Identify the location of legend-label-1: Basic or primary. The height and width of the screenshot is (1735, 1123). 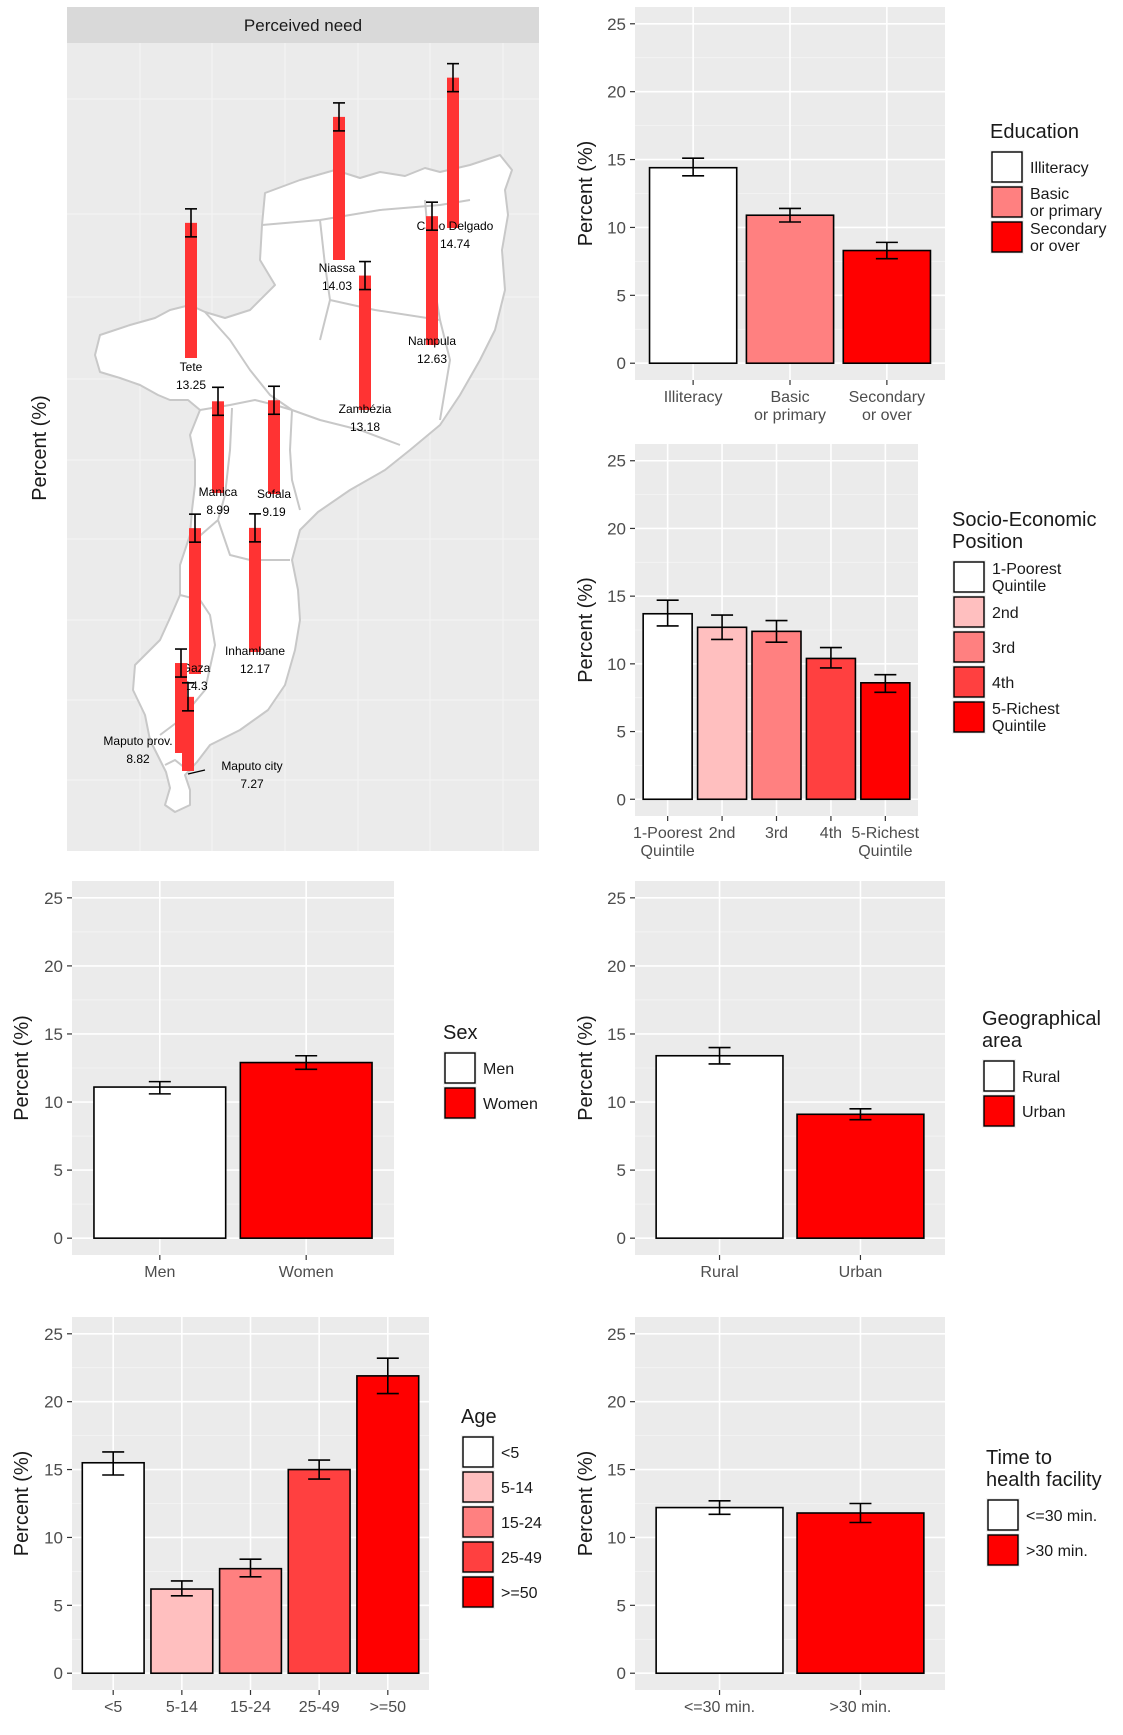
(1066, 203).